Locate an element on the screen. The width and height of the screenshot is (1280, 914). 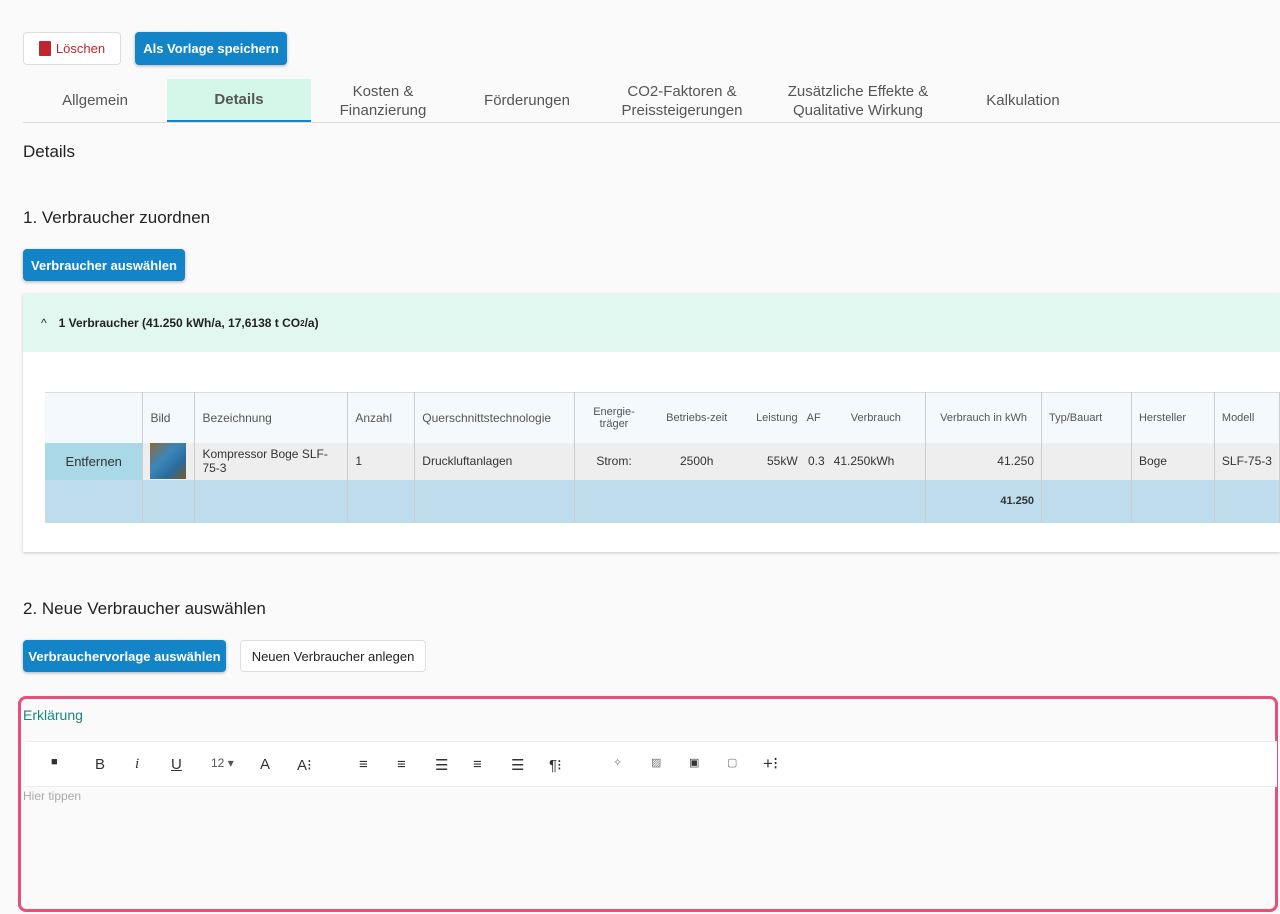
tab-allgemein: Allgemein is located at coordinates (95, 100).